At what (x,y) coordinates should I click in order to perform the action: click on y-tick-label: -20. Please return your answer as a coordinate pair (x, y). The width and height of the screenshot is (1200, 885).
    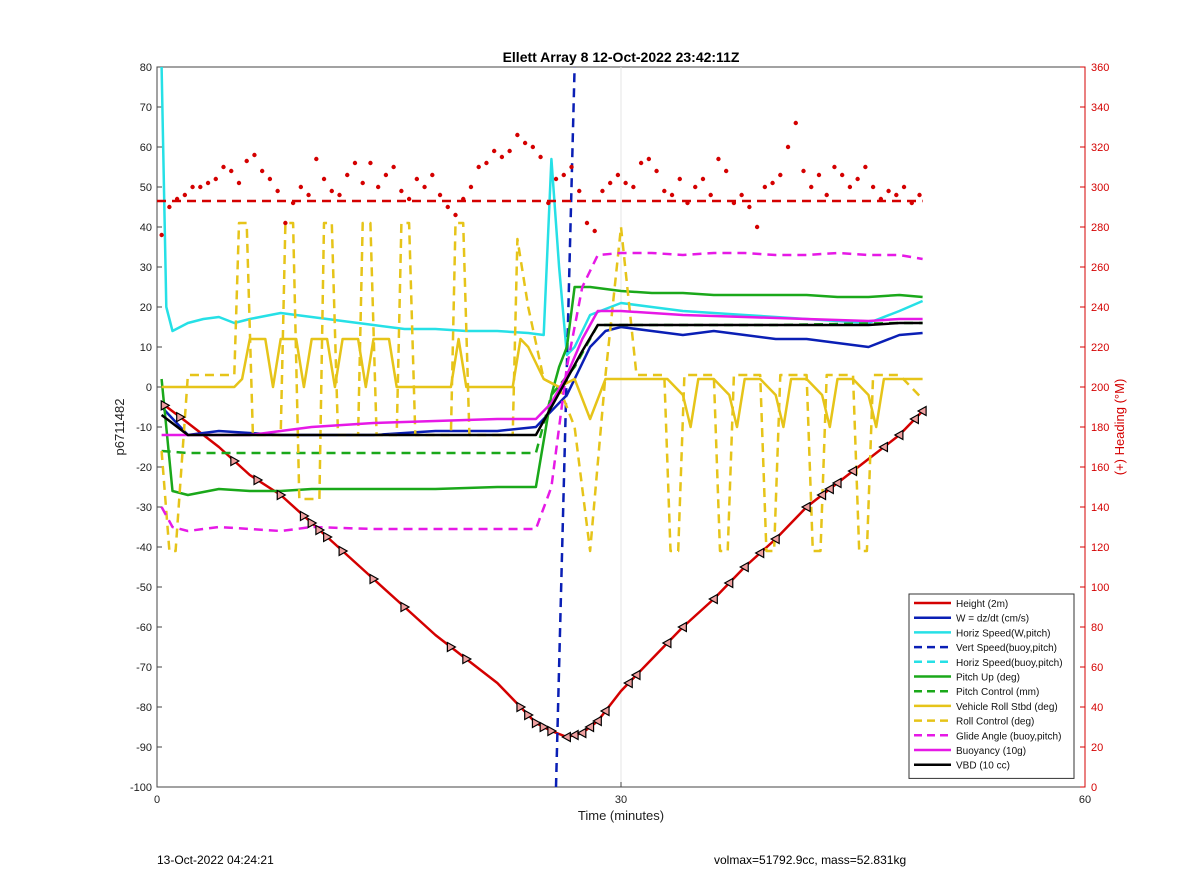
    Looking at the image, I should click on (144, 468).